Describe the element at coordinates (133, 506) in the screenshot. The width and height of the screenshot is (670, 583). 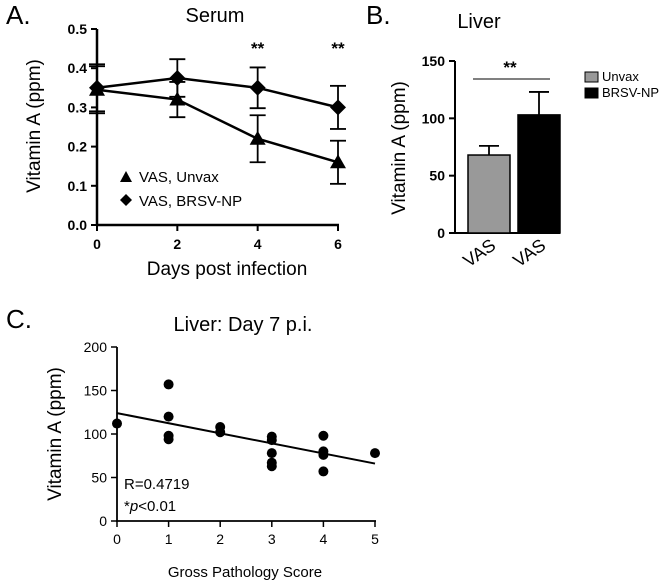
I see `stat-p-symbol: p` at that location.